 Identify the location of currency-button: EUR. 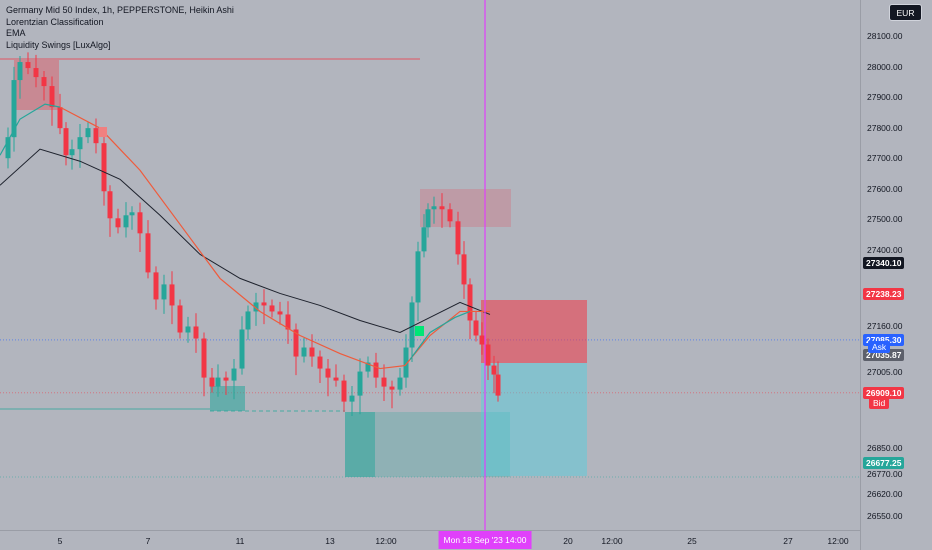
(905, 12).